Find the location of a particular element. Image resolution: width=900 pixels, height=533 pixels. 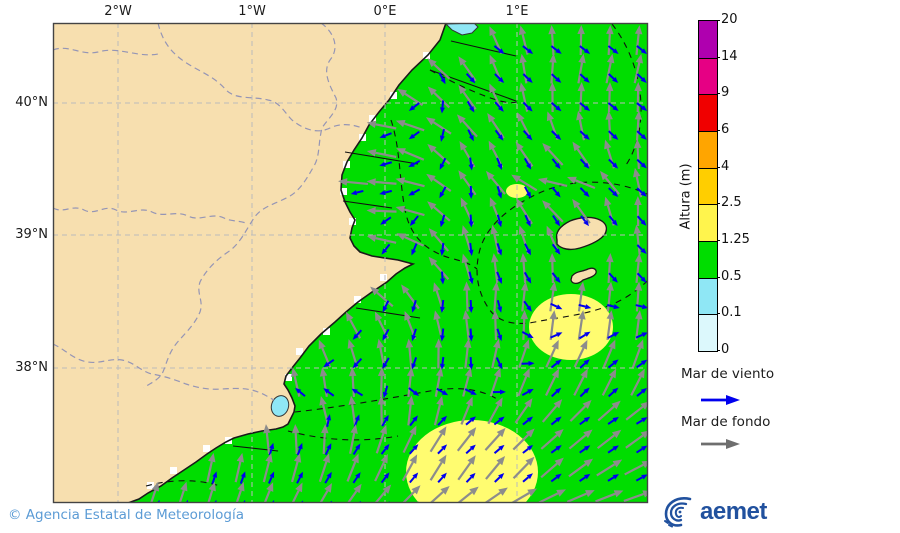

colorbar-segment is located at coordinates (708, 39).